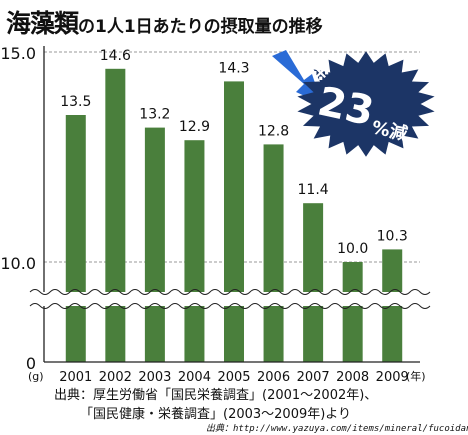 This screenshot has height=435, width=468. I want to click on badge-value: 23, so click(346, 107).